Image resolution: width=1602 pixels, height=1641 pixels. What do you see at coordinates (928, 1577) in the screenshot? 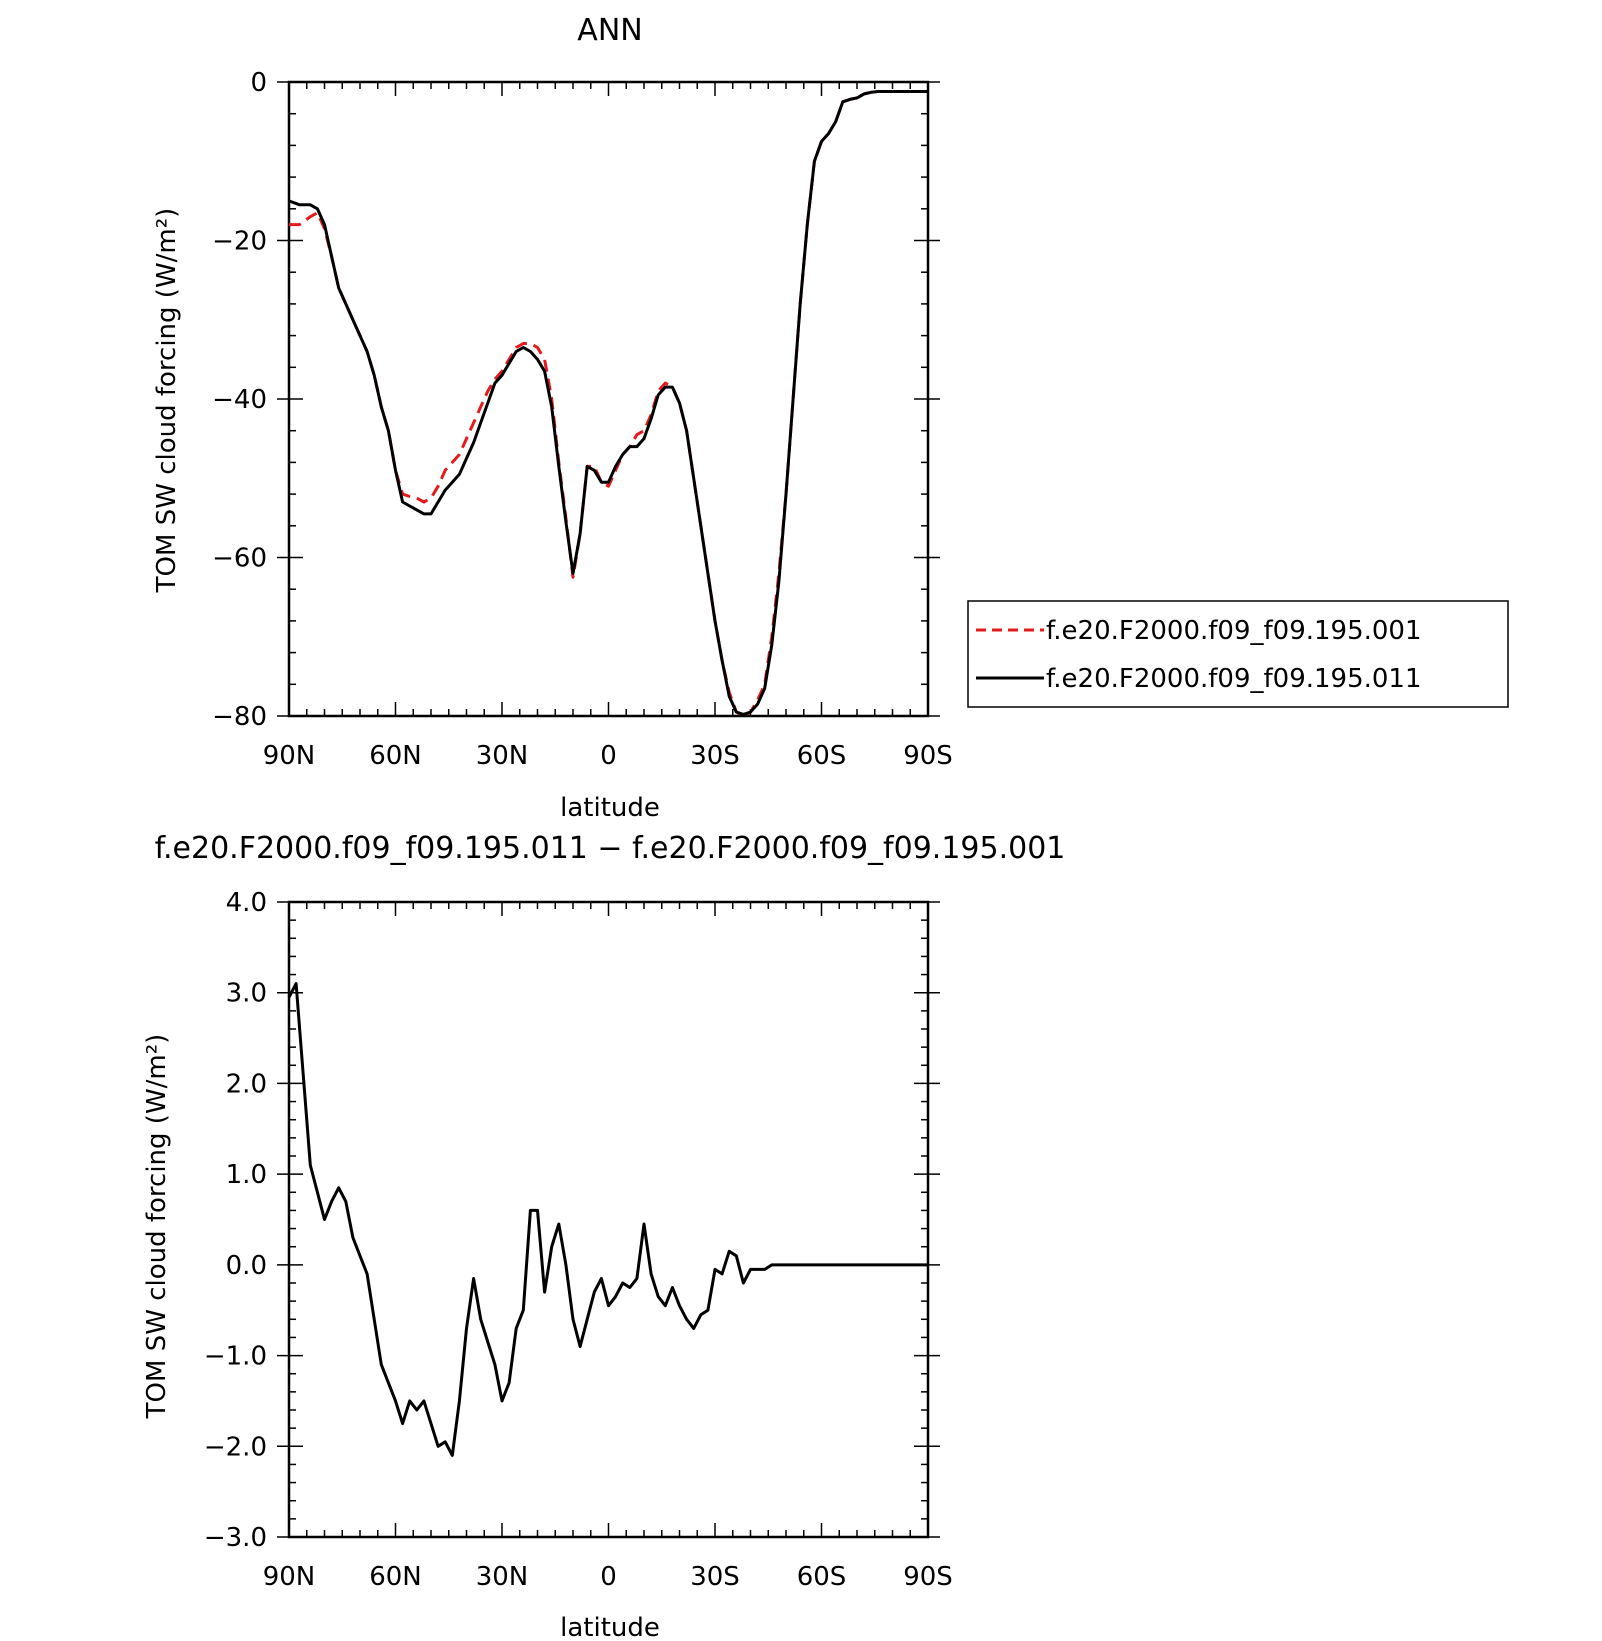
I see `p2-x-tick-label: 90S` at bounding box center [928, 1577].